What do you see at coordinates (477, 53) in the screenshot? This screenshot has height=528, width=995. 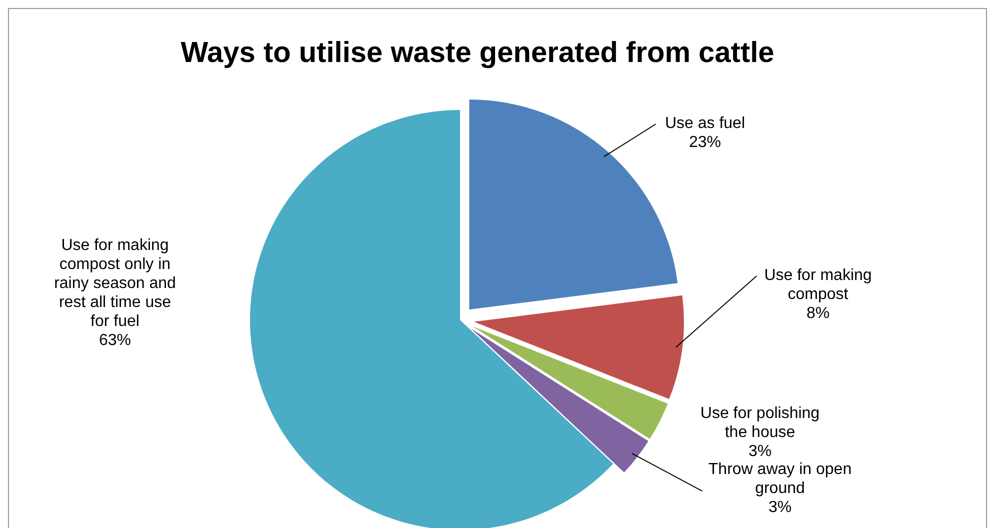 I see `chart-title: Ways to utilise waste generated from cattle` at bounding box center [477, 53].